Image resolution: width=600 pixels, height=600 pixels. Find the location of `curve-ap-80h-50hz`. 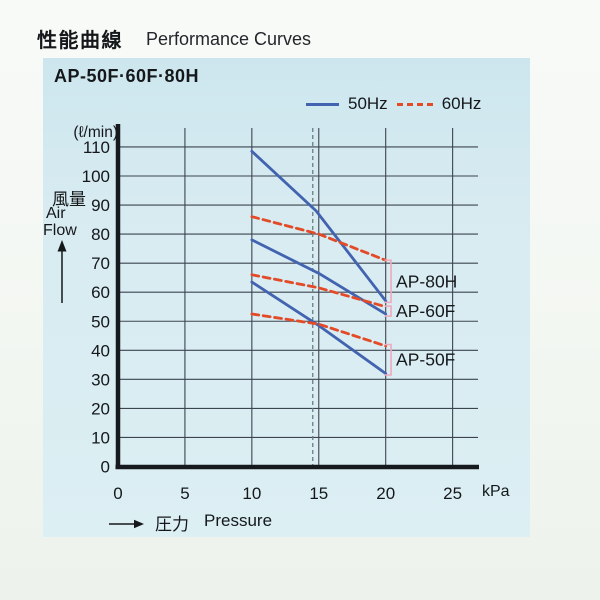

curve-ap-80h-50hz is located at coordinates (319, 226).